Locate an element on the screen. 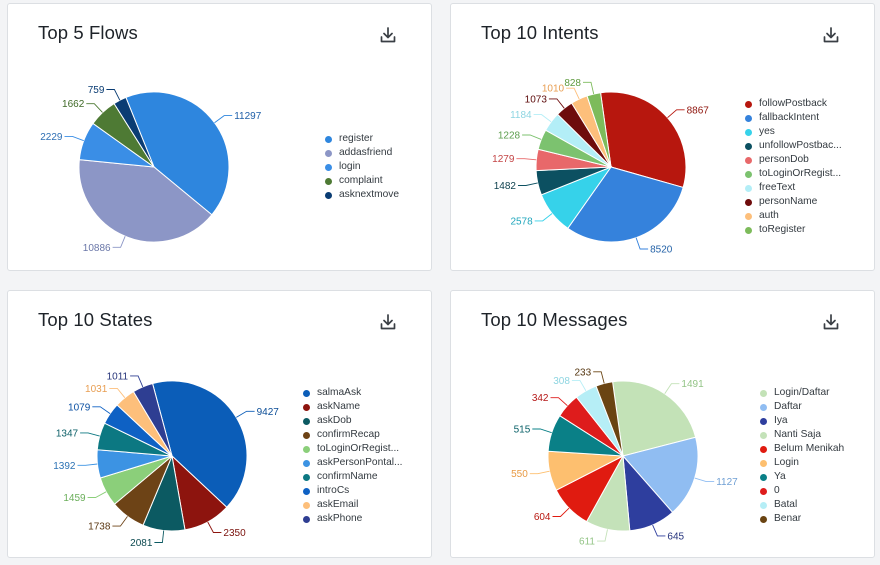  legend-label: 0 is located at coordinates (777, 490).